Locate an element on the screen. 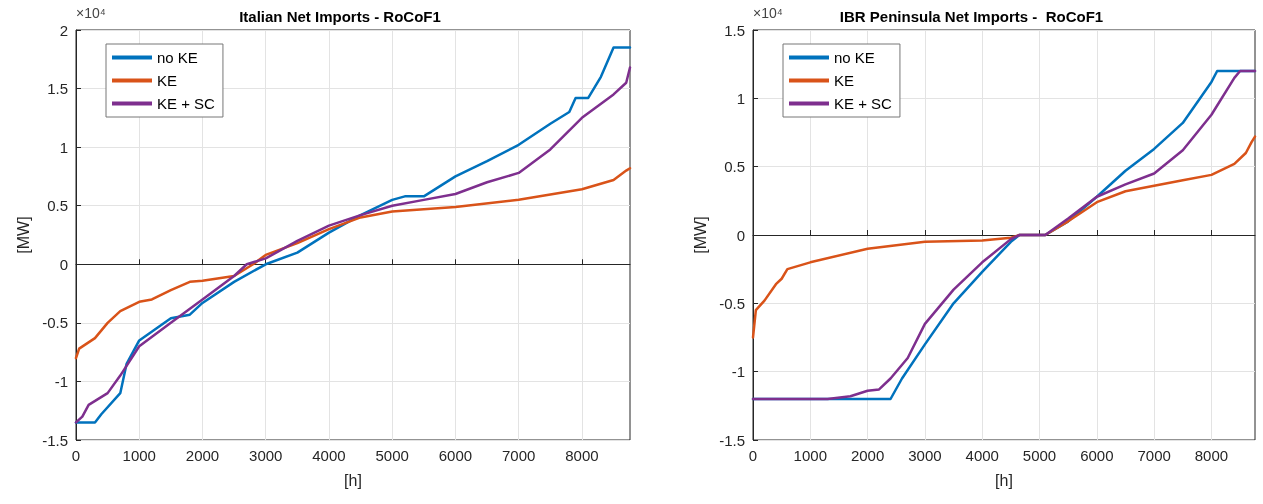  chart-title: IBR Peninsula Net Imports - RoCoF1 is located at coordinates (971, 16).